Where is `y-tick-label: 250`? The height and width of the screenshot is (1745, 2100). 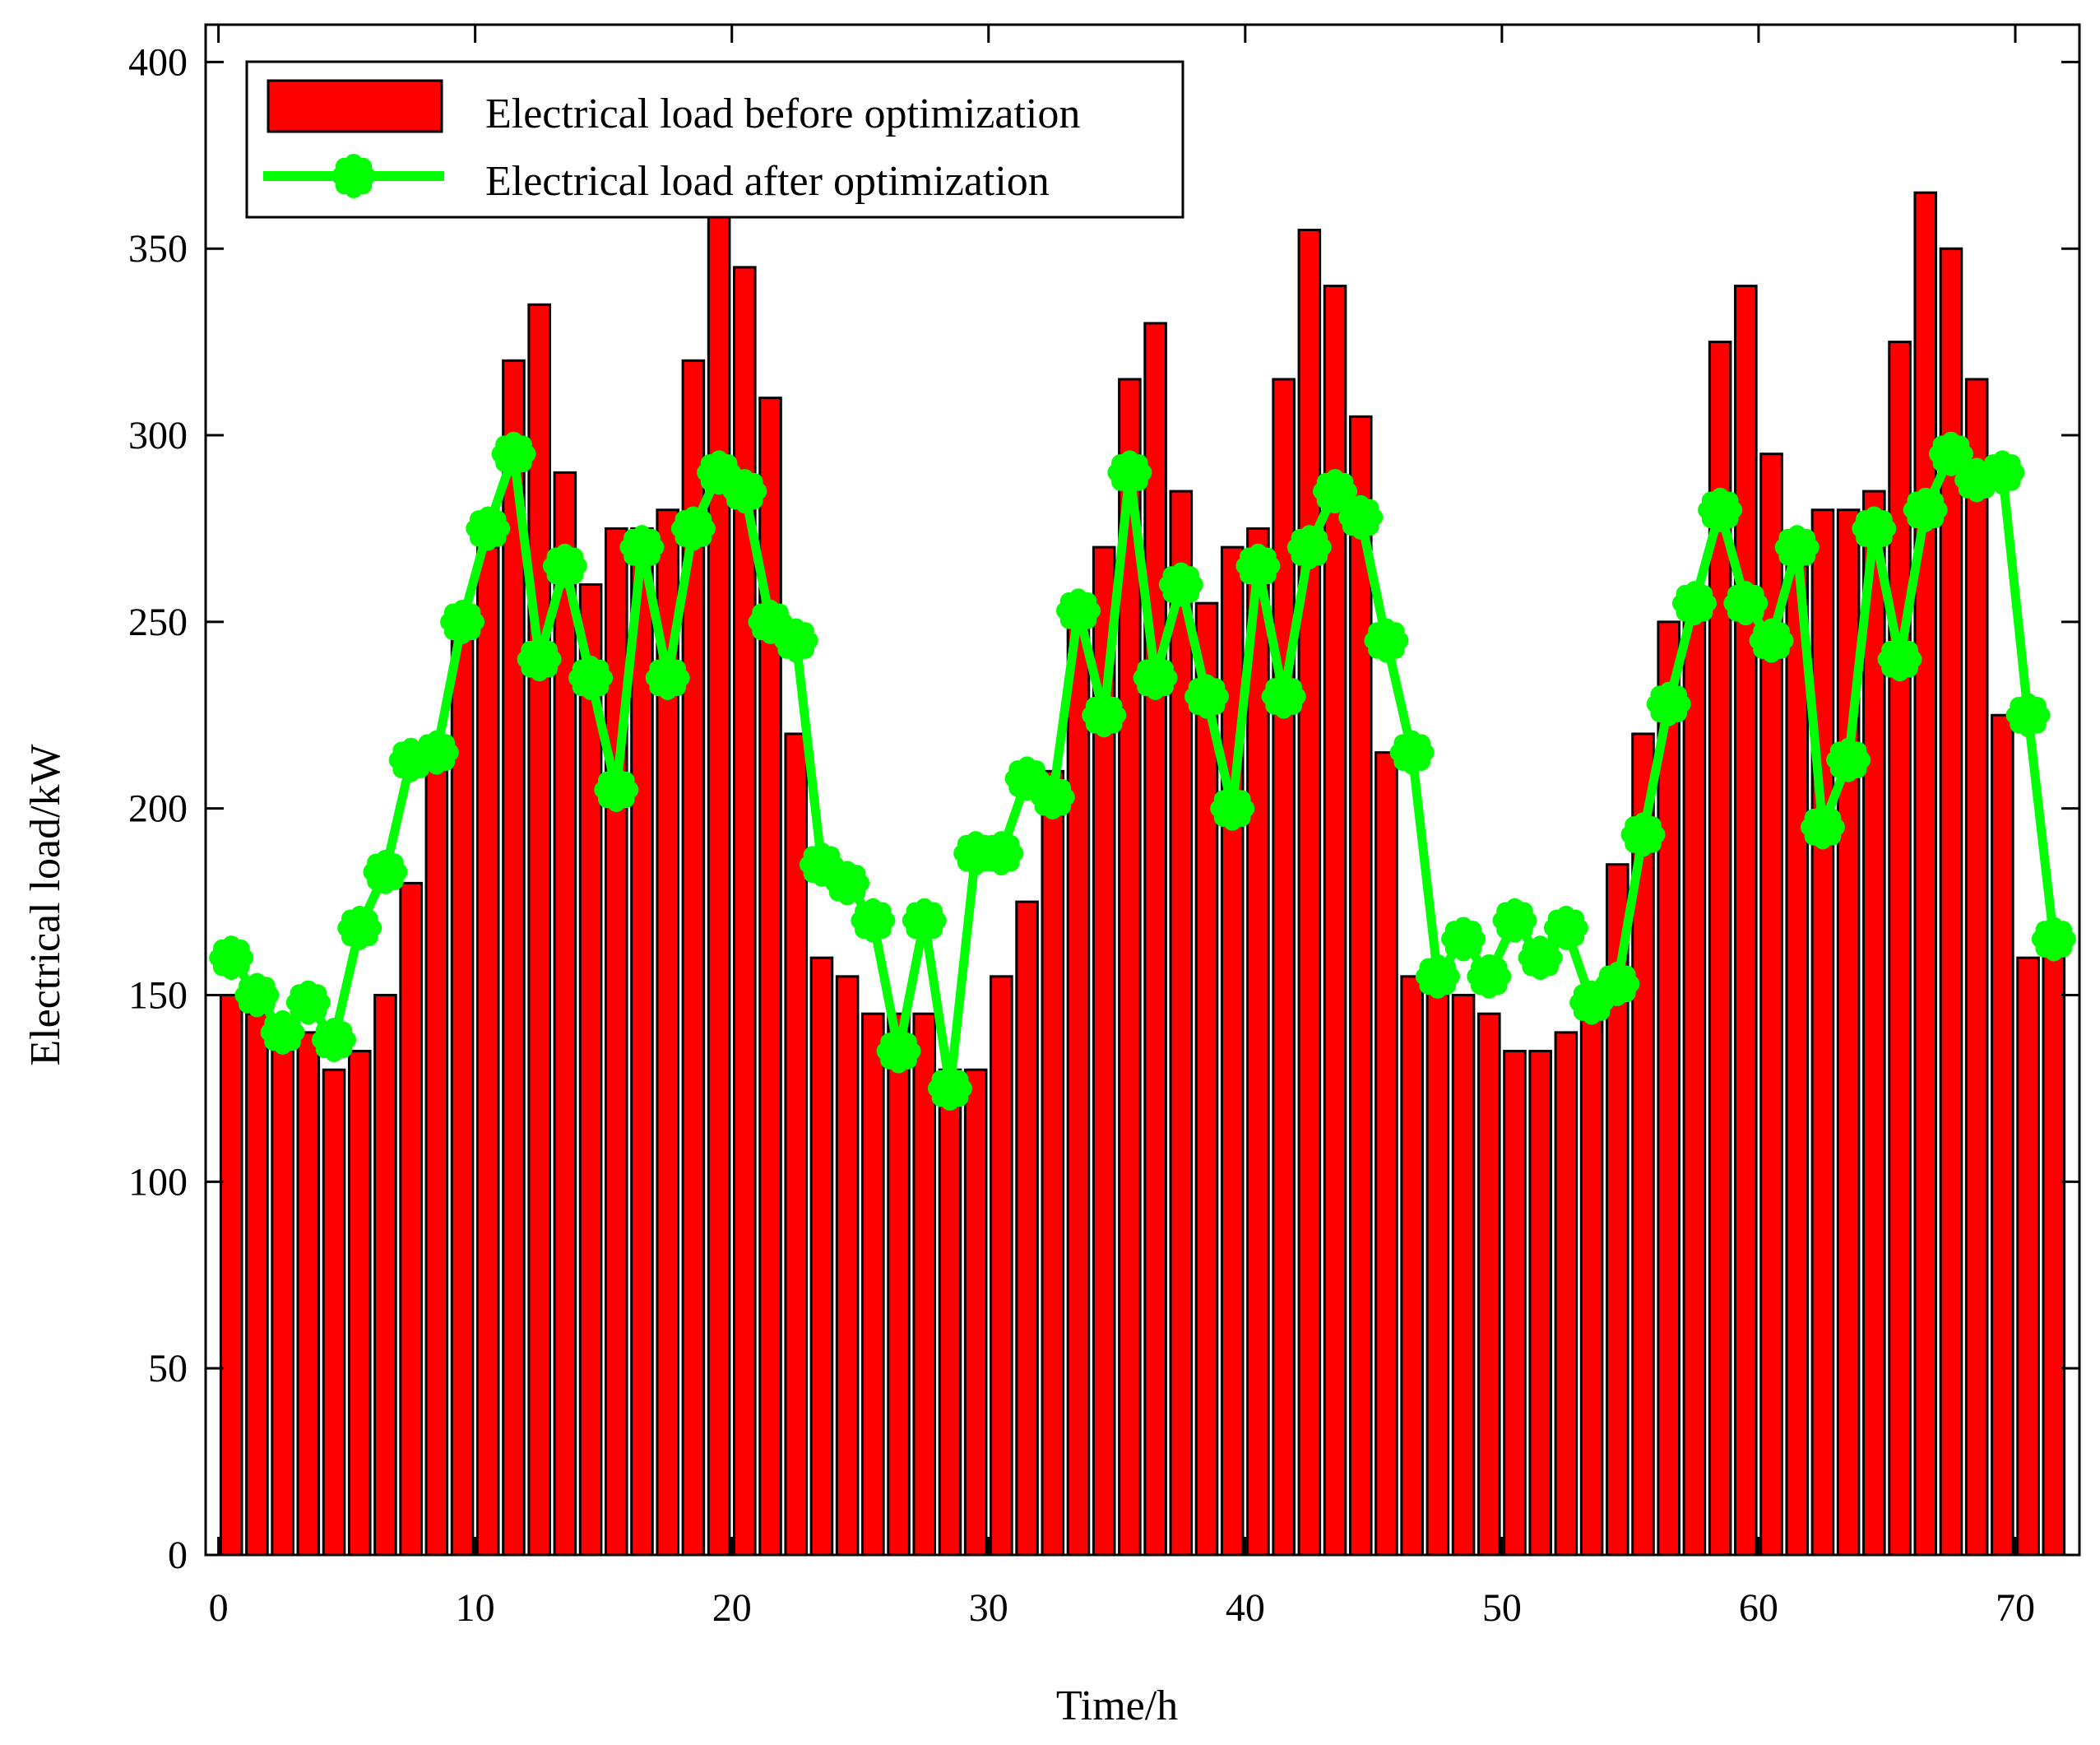 y-tick-label: 250 is located at coordinates (158, 622).